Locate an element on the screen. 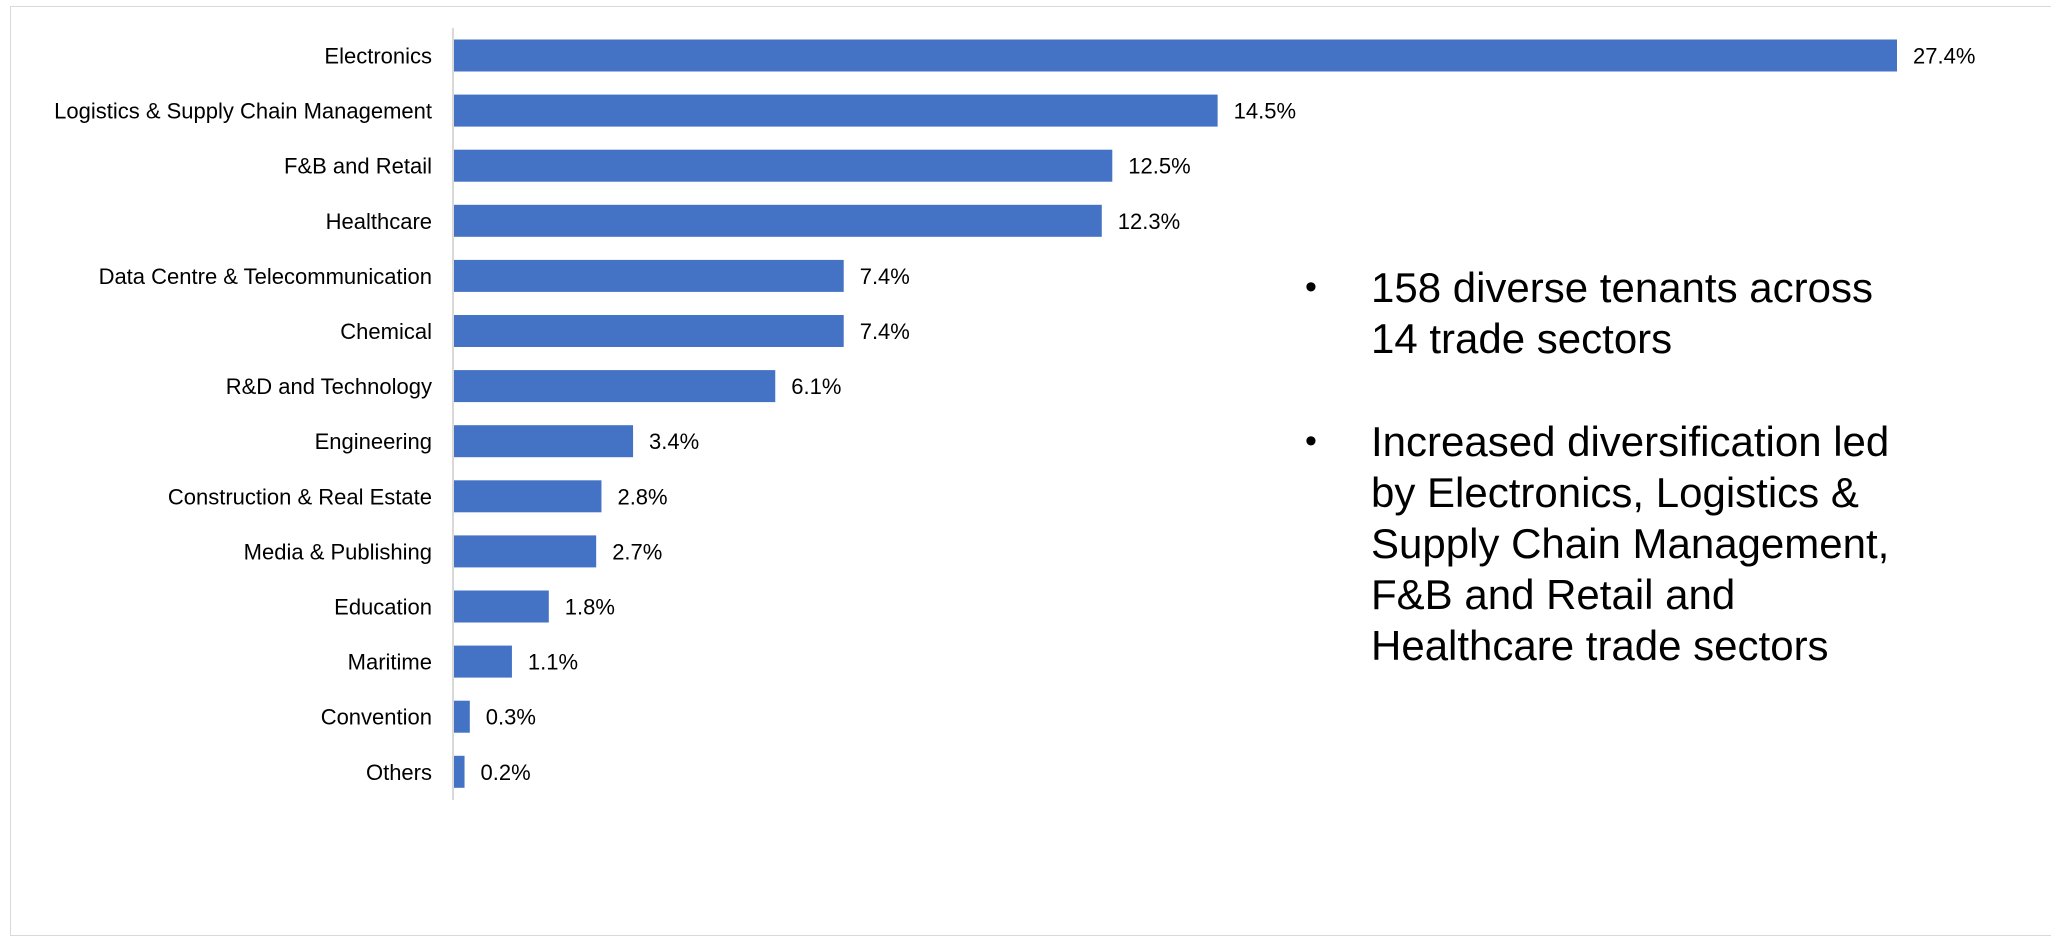 This screenshot has height=936, width=2051. category-label: Education is located at coordinates (383, 607).